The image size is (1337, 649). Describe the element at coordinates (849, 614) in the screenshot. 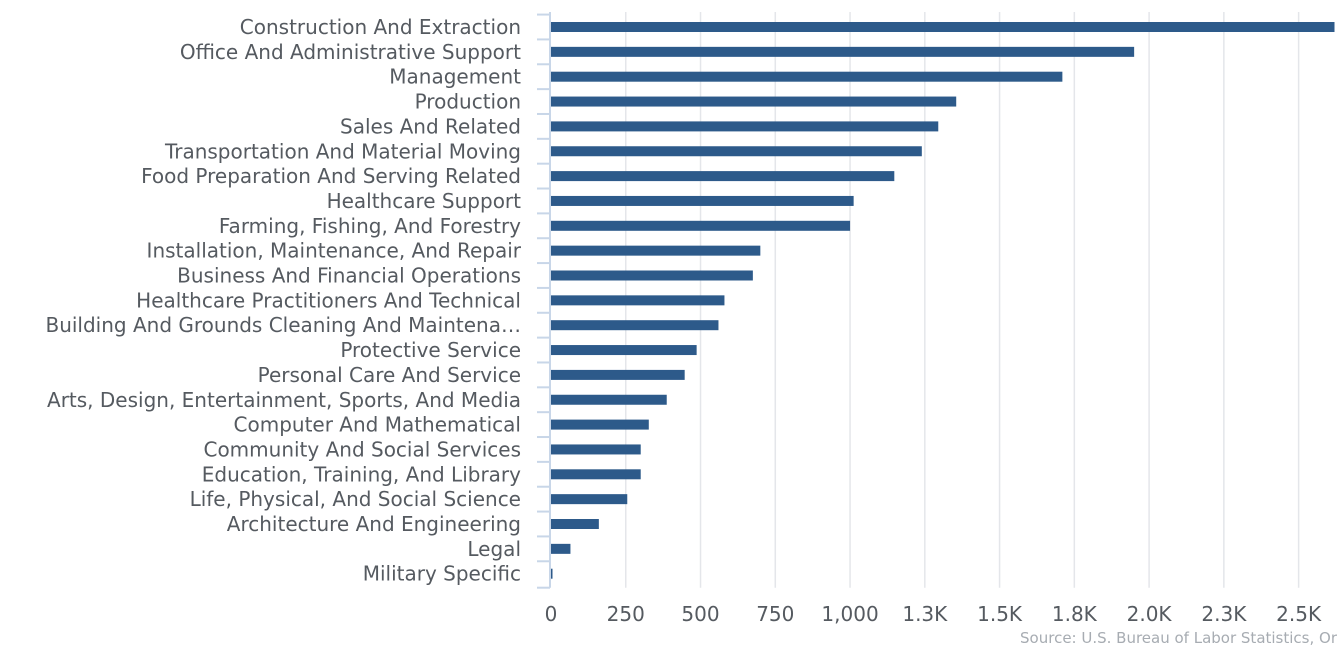

I see `x-tick-label: 1,000` at that location.